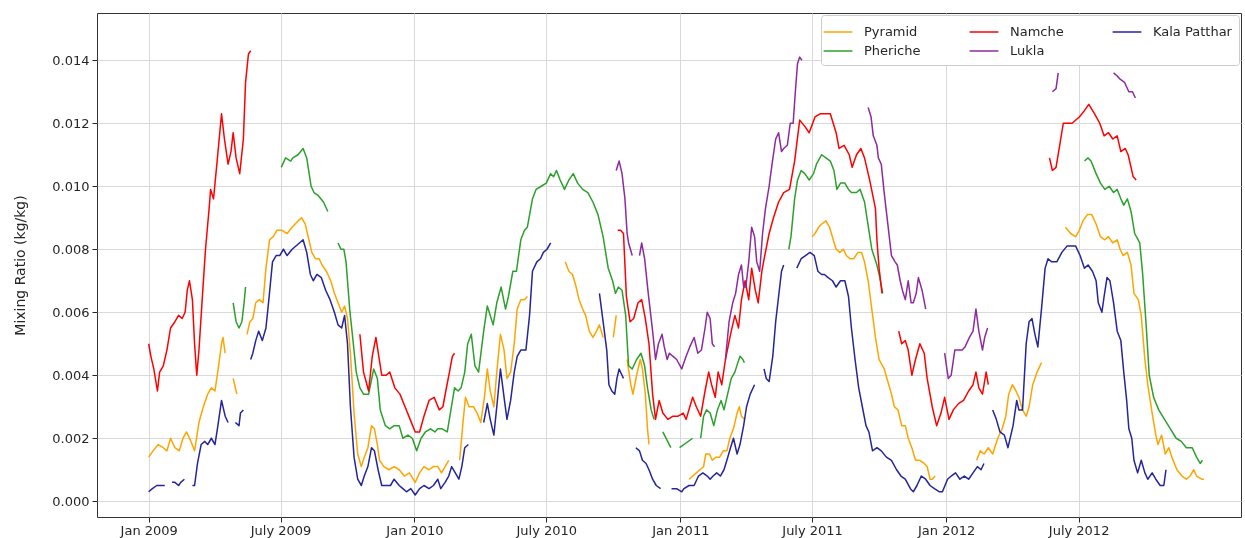 This screenshot has width=1245, height=538. What do you see at coordinates (1193, 31) in the screenshot?
I see `legend-label: Kala Patthar` at bounding box center [1193, 31].